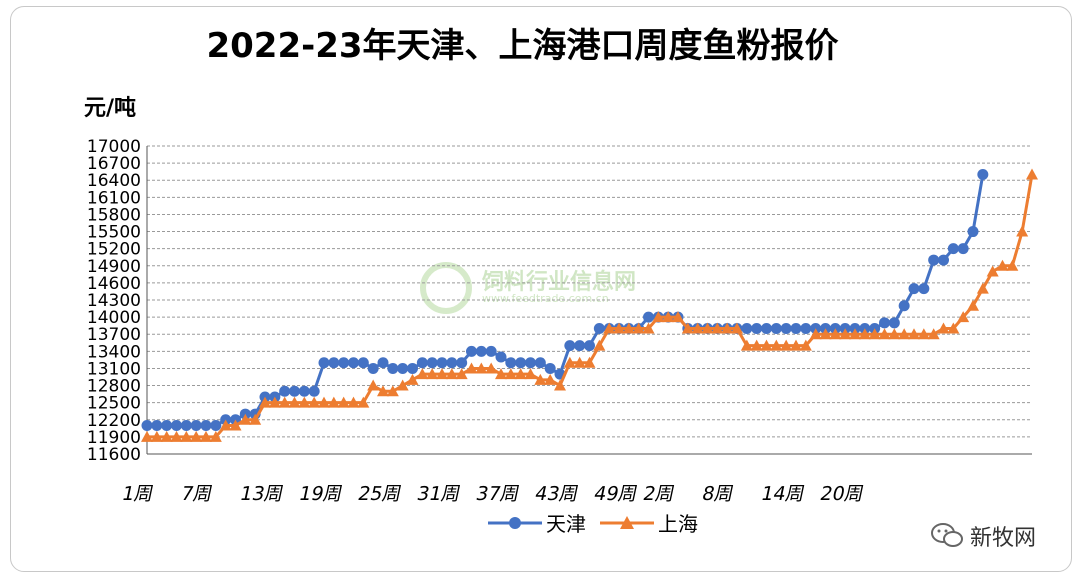 The image size is (1080, 581). I want to click on y-tick-label: 15800, so click(114, 215).